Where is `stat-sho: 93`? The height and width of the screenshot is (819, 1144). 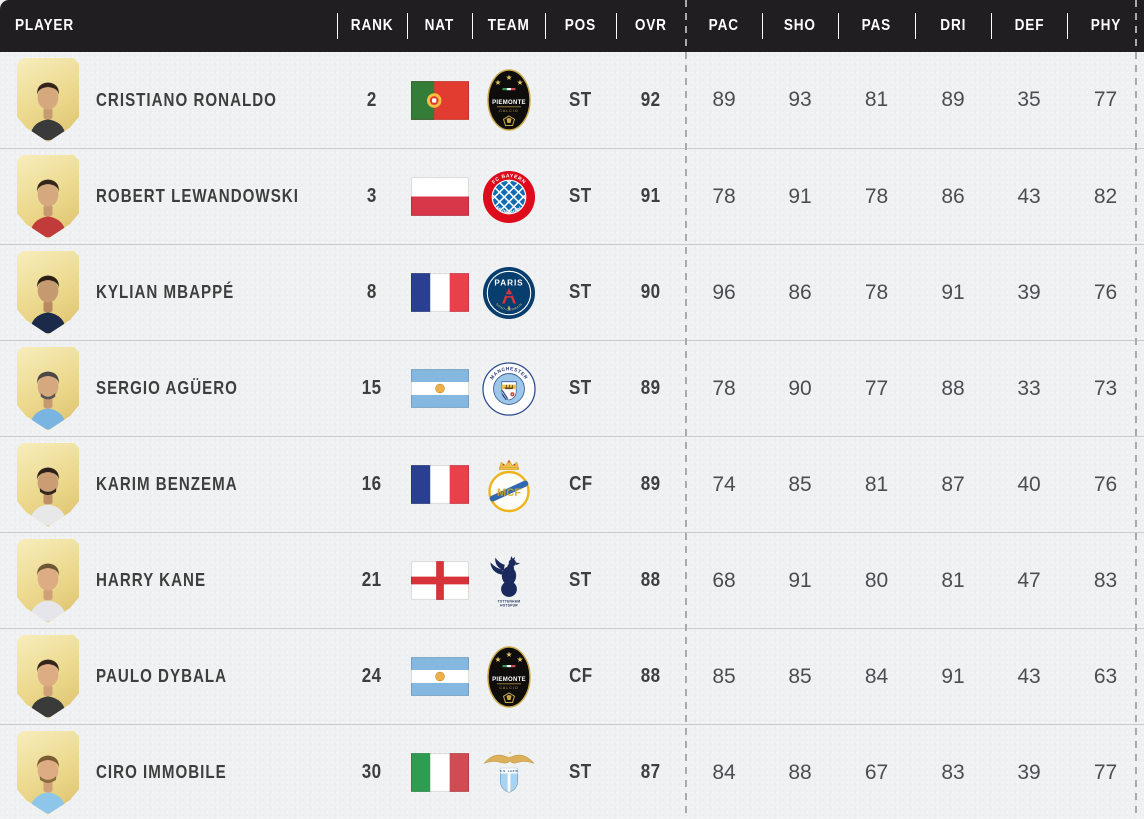
stat-sho: 93 is located at coordinates (800, 99).